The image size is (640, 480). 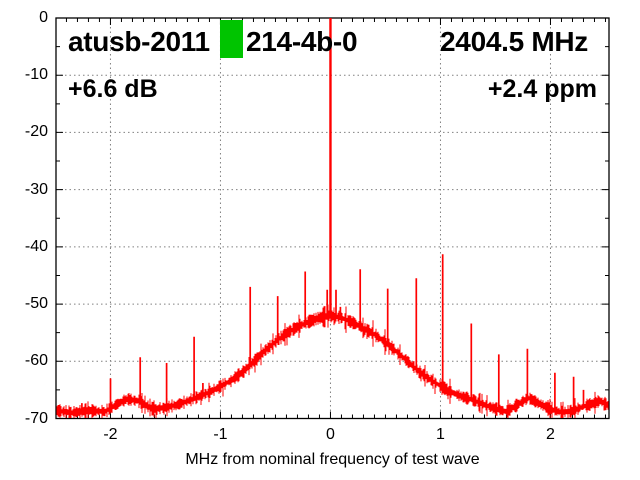 What do you see at coordinates (542, 89) in the screenshot?
I see `ppm-annotation: +2.4 ppm` at bounding box center [542, 89].